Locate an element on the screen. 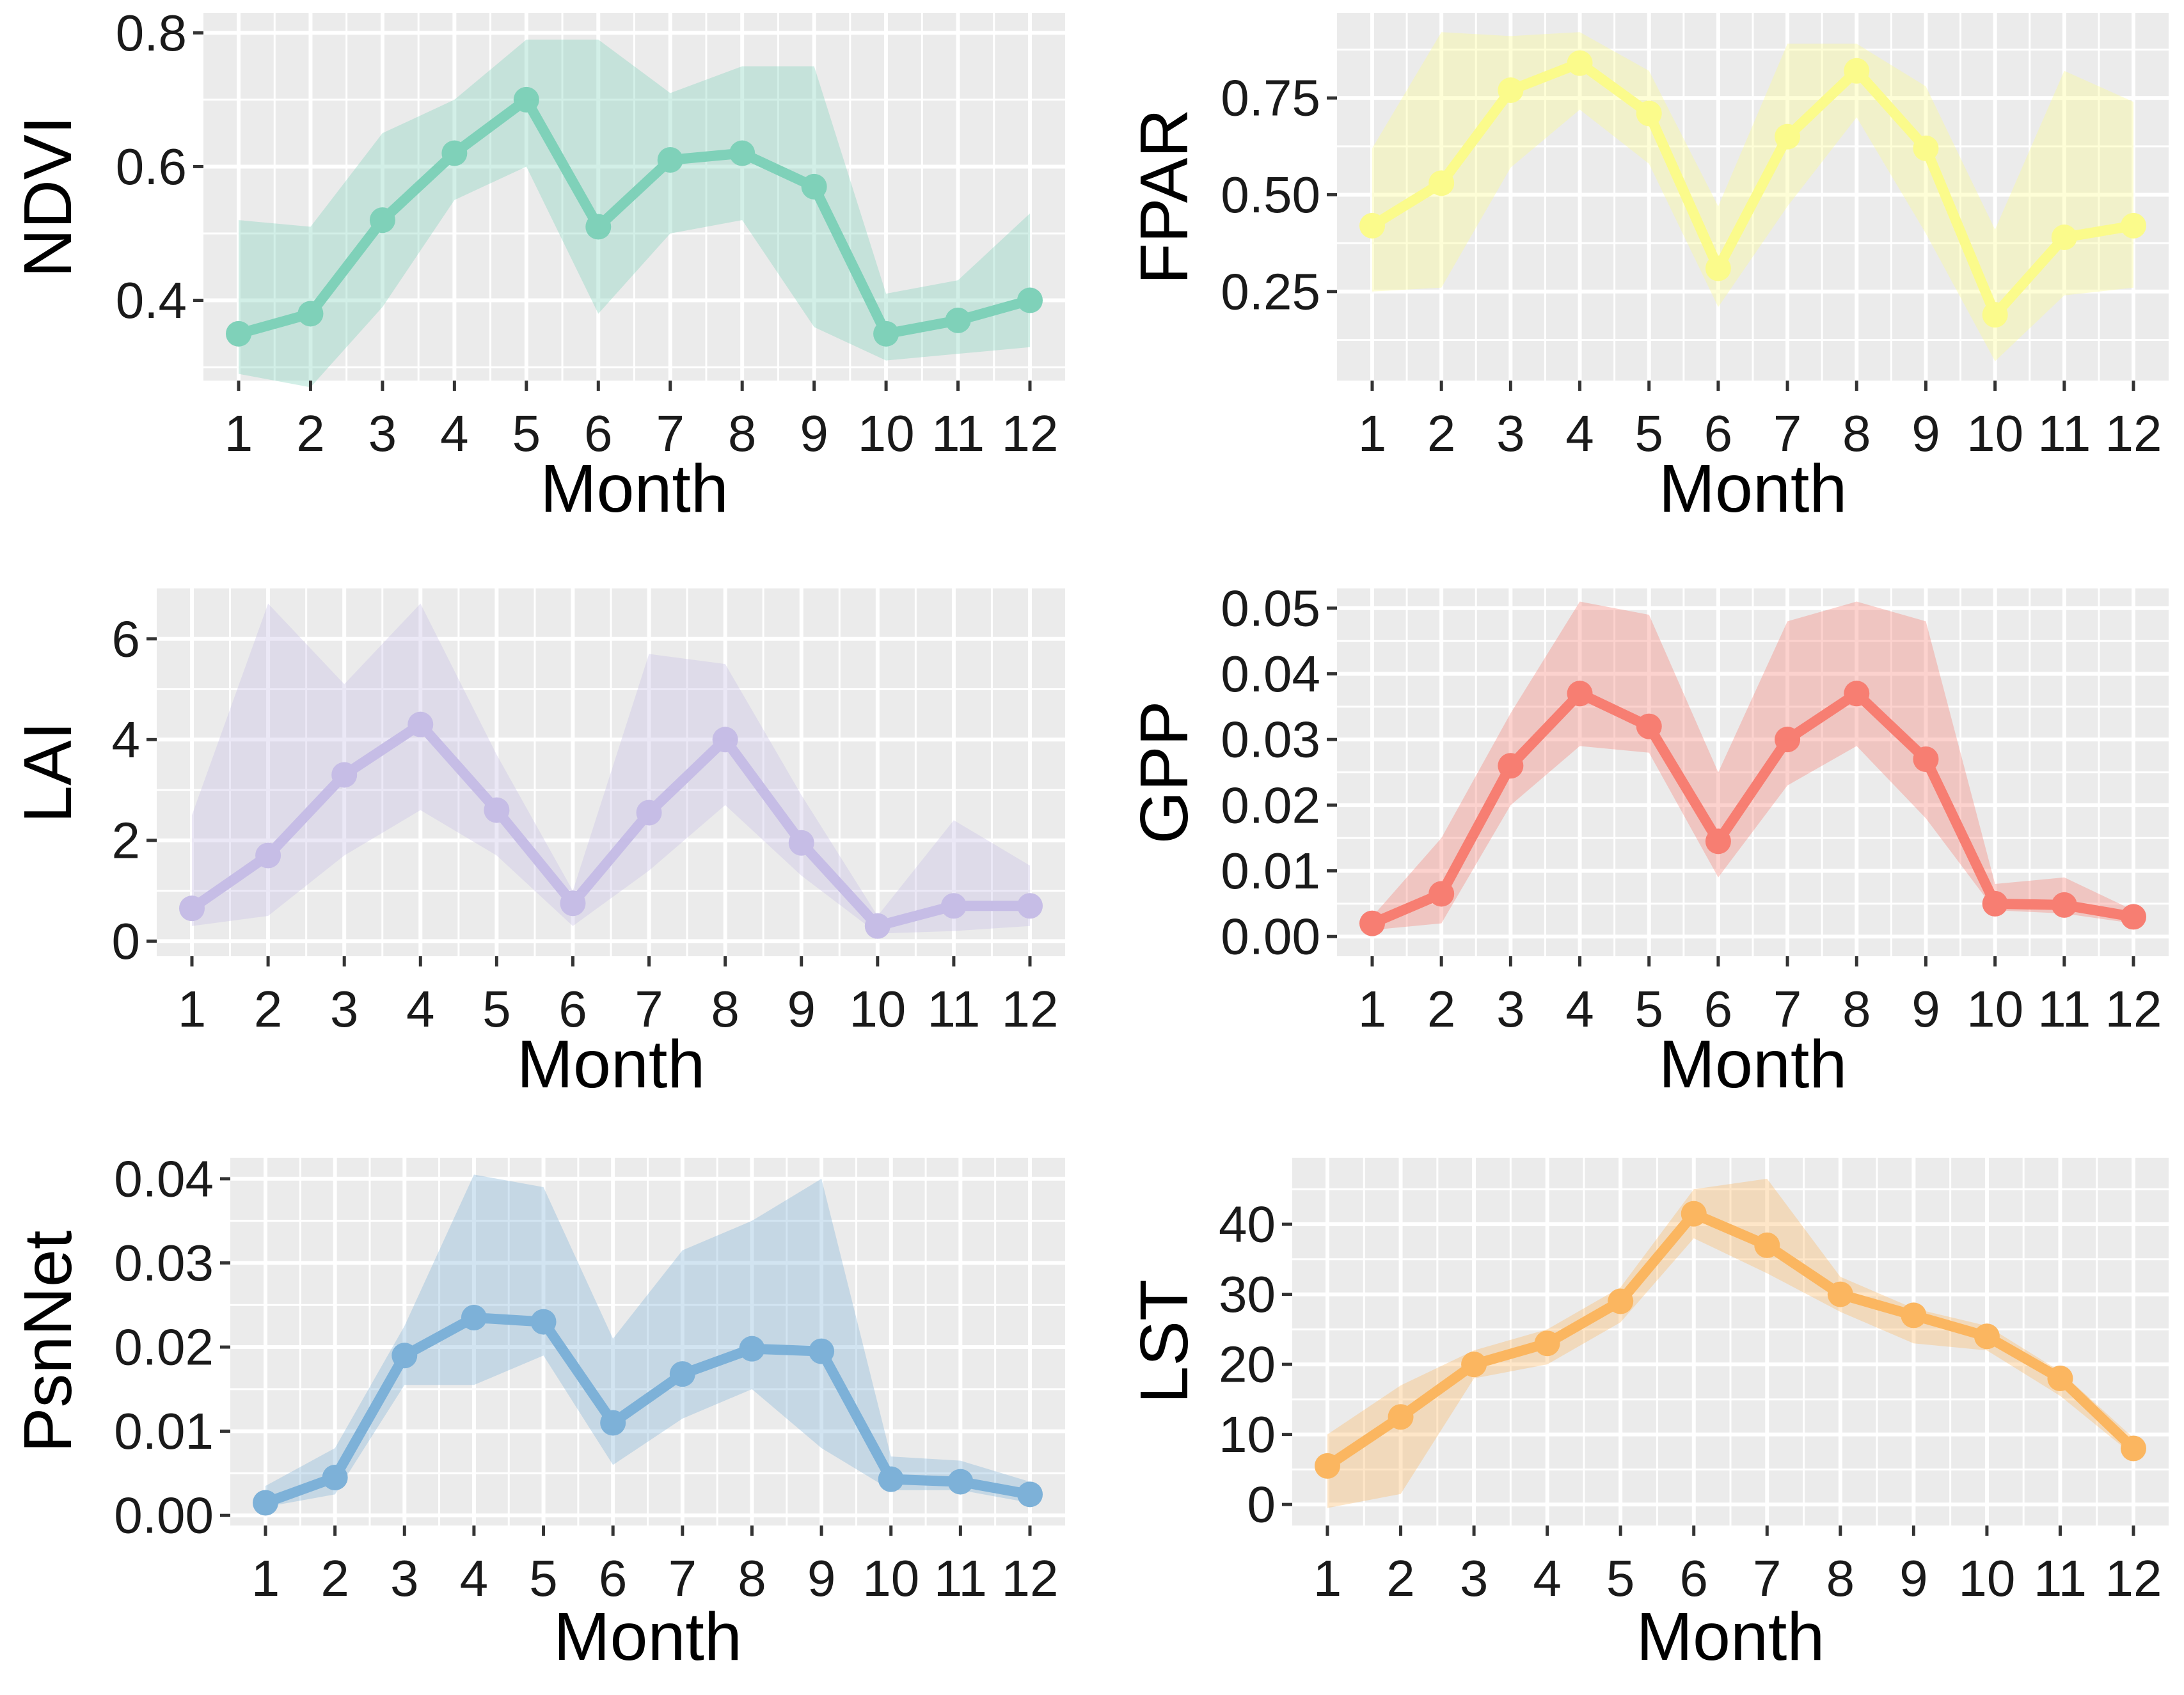 The height and width of the screenshot is (1695, 2184). y-tick-label: 0.02 is located at coordinates (1271, 805).